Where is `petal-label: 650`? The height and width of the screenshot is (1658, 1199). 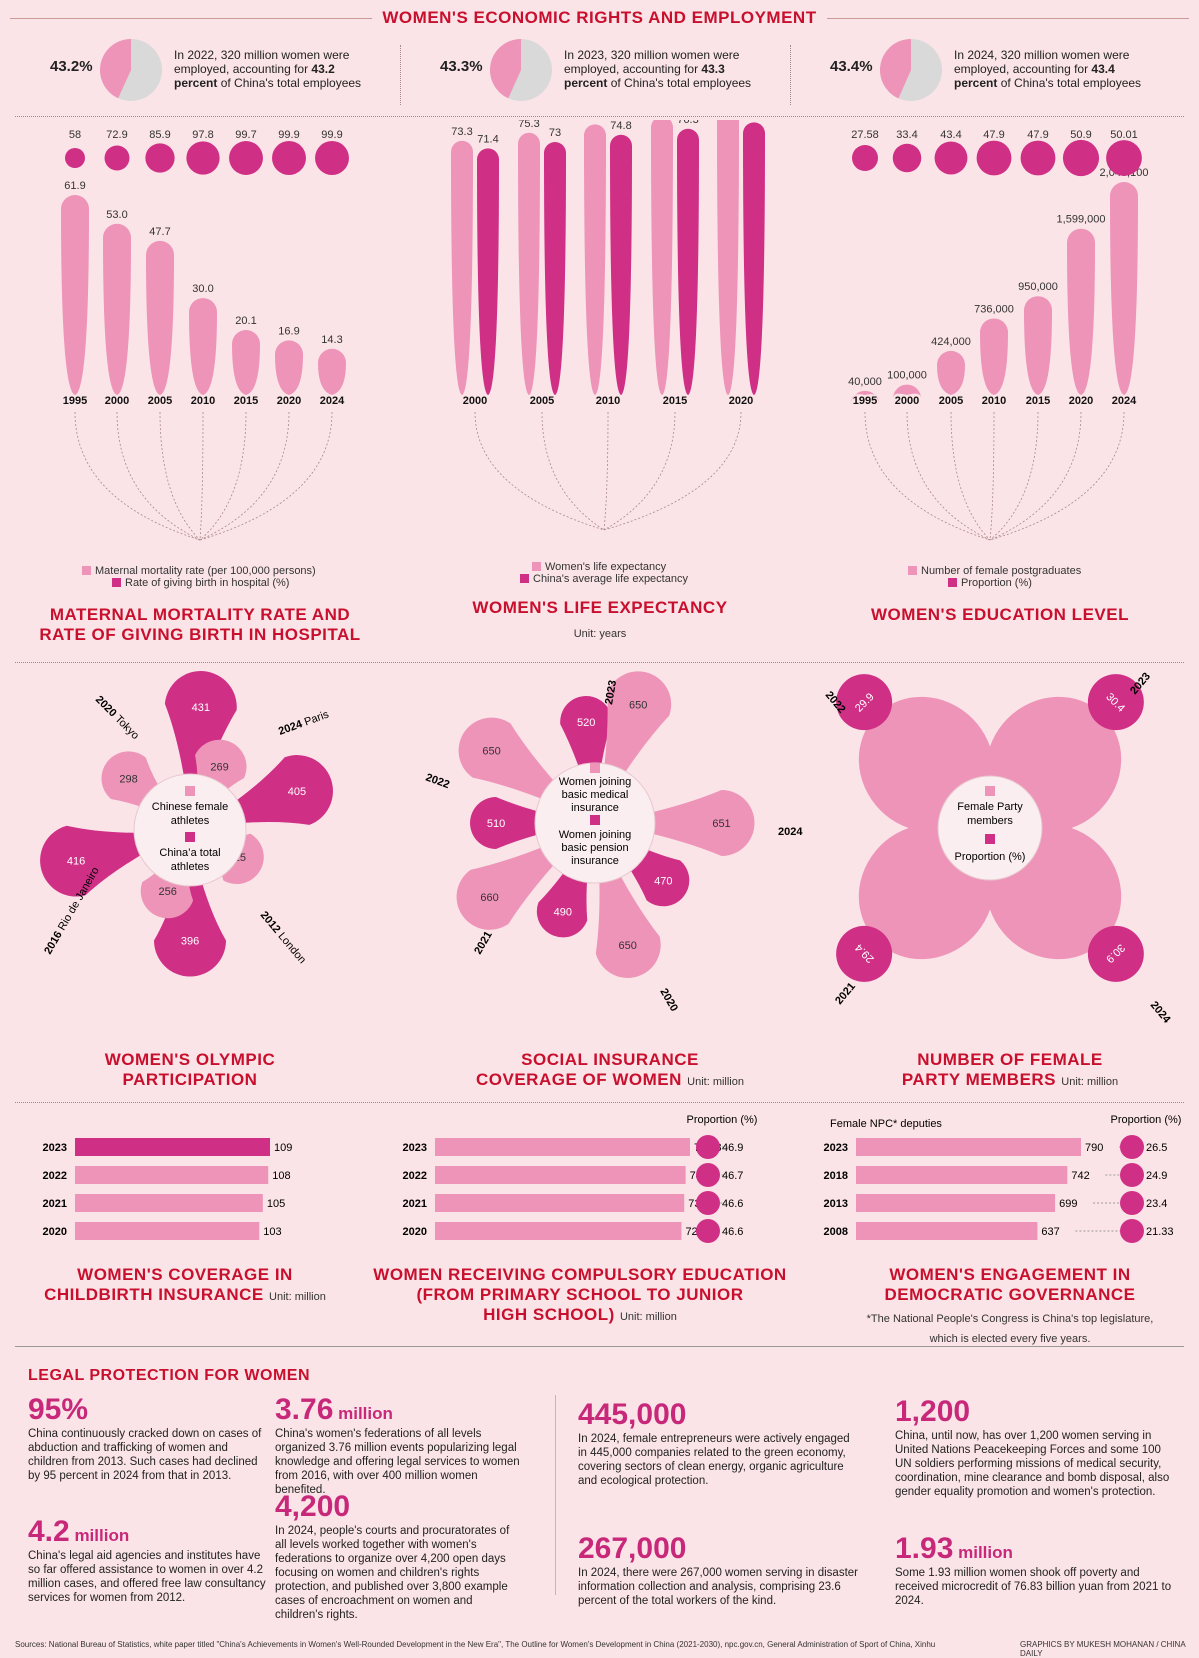
petal-label: 650 is located at coordinates (627, 946).